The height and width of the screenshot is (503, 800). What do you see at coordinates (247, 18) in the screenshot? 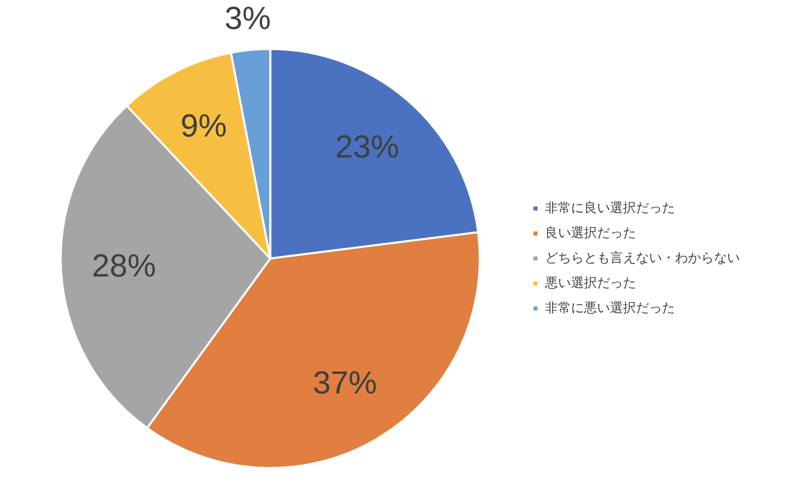
I see `data-label: 3%` at bounding box center [247, 18].